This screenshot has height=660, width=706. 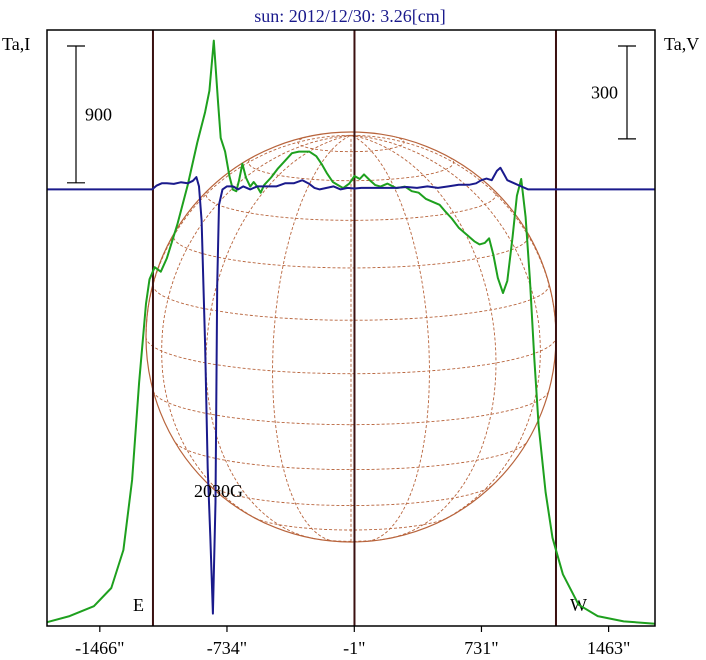 I want to click on scale-bar-label-right: 300, so click(x=604, y=92).